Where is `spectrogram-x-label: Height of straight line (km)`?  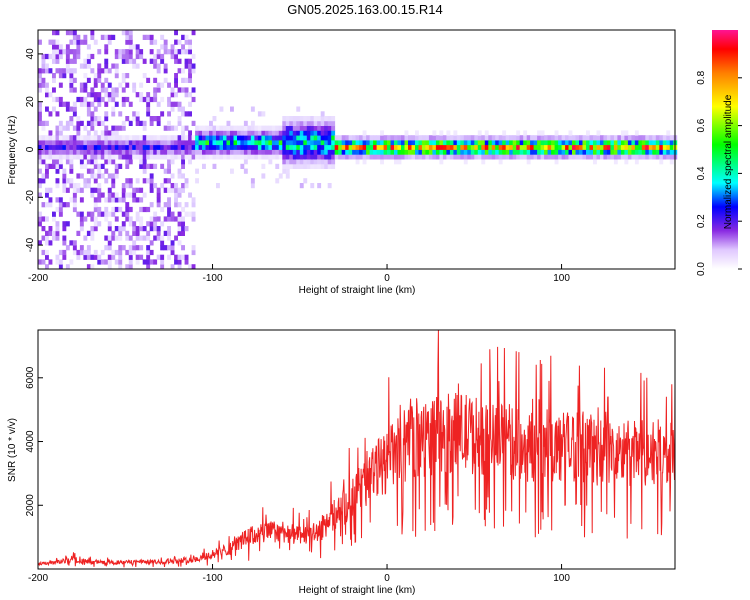
spectrogram-x-label: Height of straight line (km) is located at coordinates (357, 290).